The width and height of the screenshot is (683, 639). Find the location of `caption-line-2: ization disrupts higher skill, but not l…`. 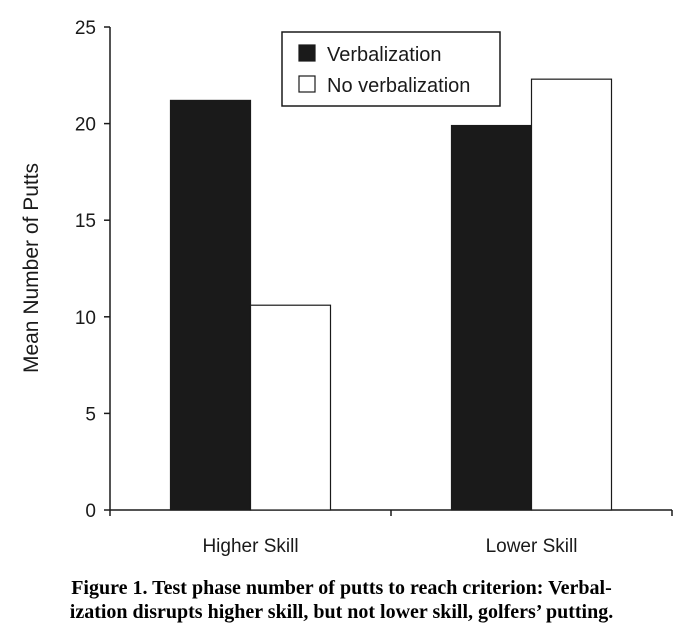

caption-line-2: ization disrupts higher skill, but not l… is located at coordinates (341, 612).